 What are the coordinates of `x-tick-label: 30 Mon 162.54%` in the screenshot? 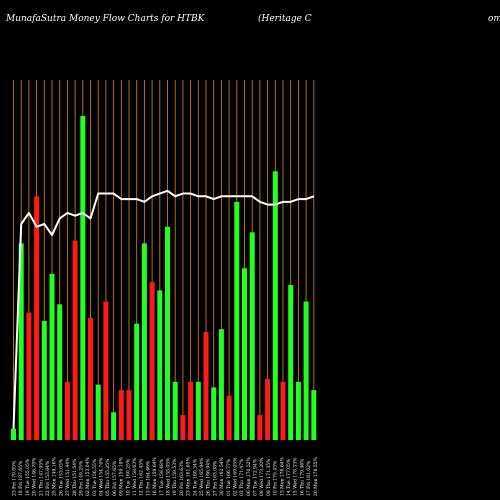 It's located at (222, 476).